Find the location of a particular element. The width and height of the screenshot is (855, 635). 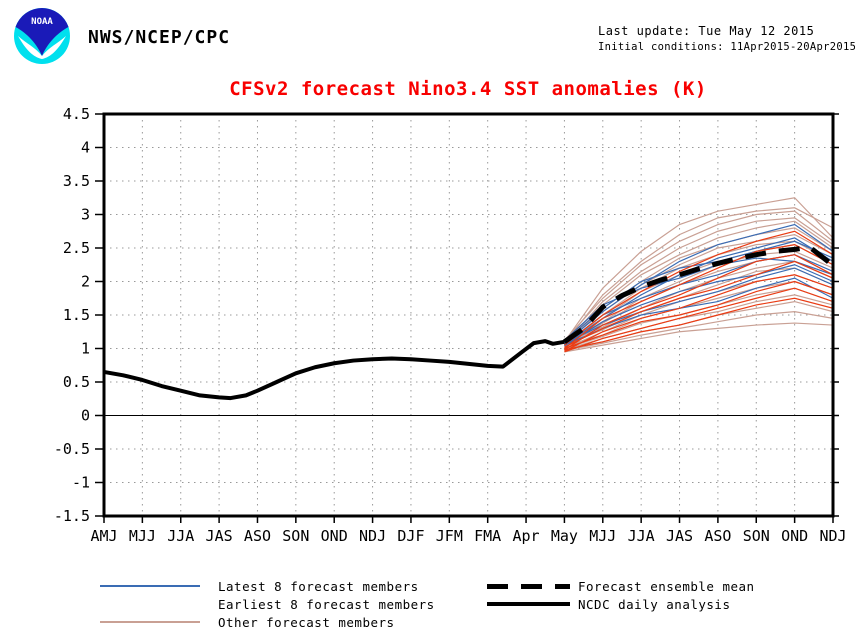

chart-title: CFSv2 forecast Nino3.4 SST anomalies (K) is located at coordinates (468, 89).